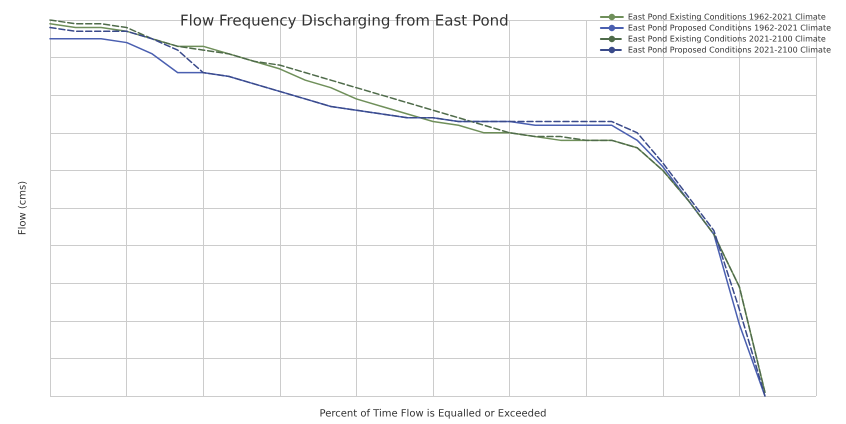 The image size is (846, 424). What do you see at coordinates (433, 414) in the screenshot?
I see `x-axis-title: Percent of Time Flow is Equalled or Exceeded` at bounding box center [433, 414].